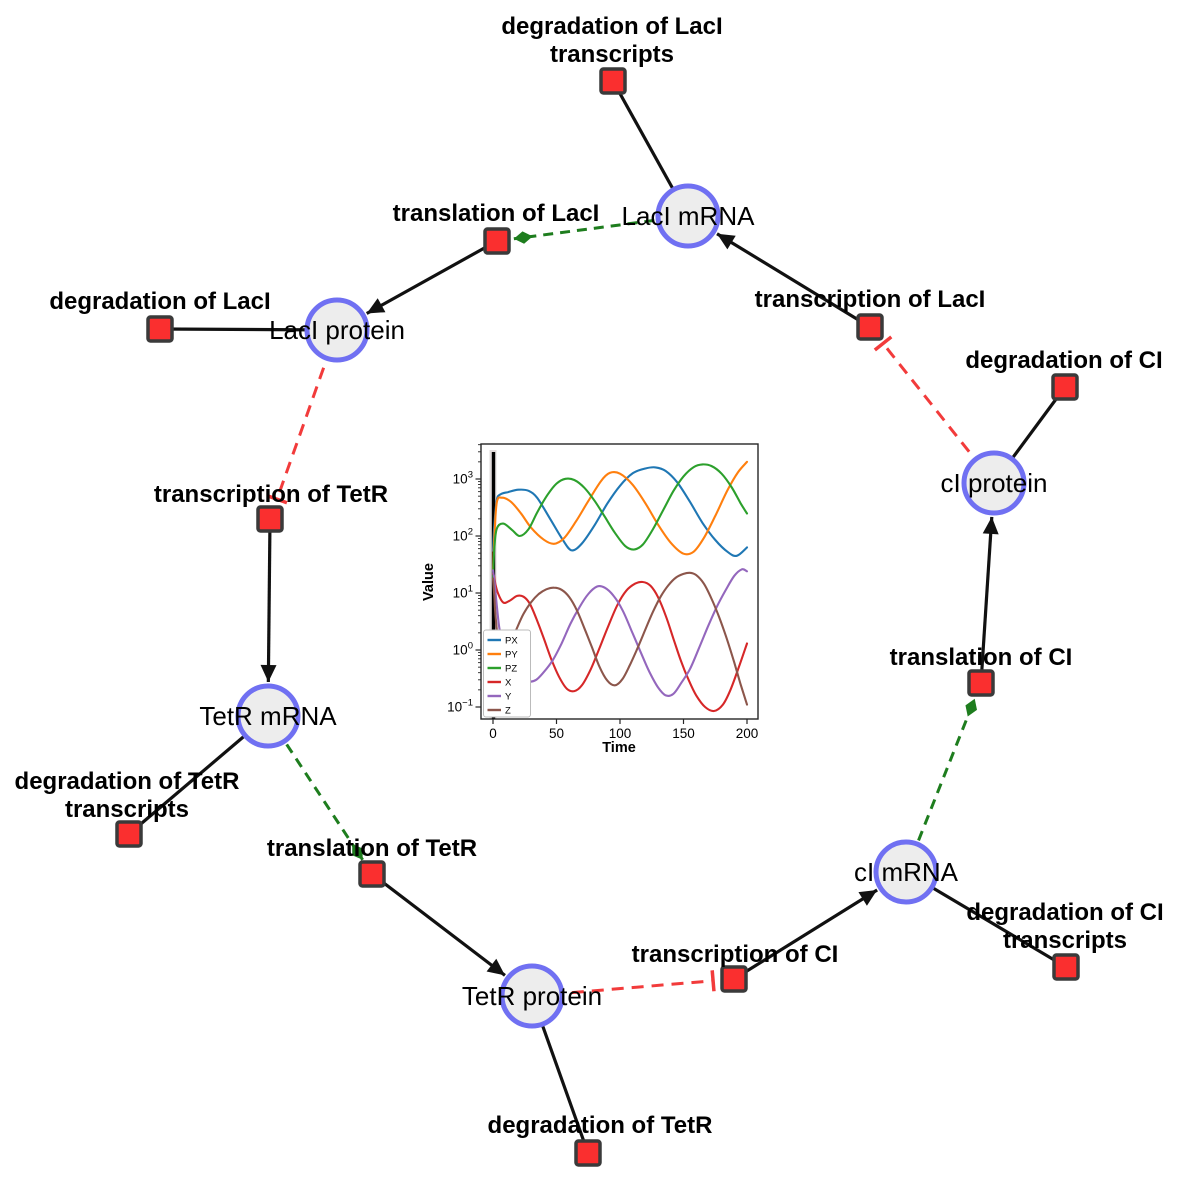 This screenshot has width=1189, height=1200. I want to click on edge-transl-laci-laci-protein-arrow, so click(431, 277).